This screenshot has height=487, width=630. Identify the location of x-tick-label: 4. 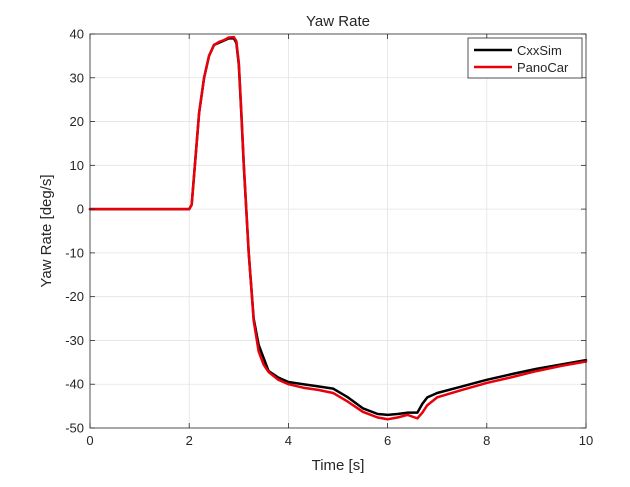
(288, 440).